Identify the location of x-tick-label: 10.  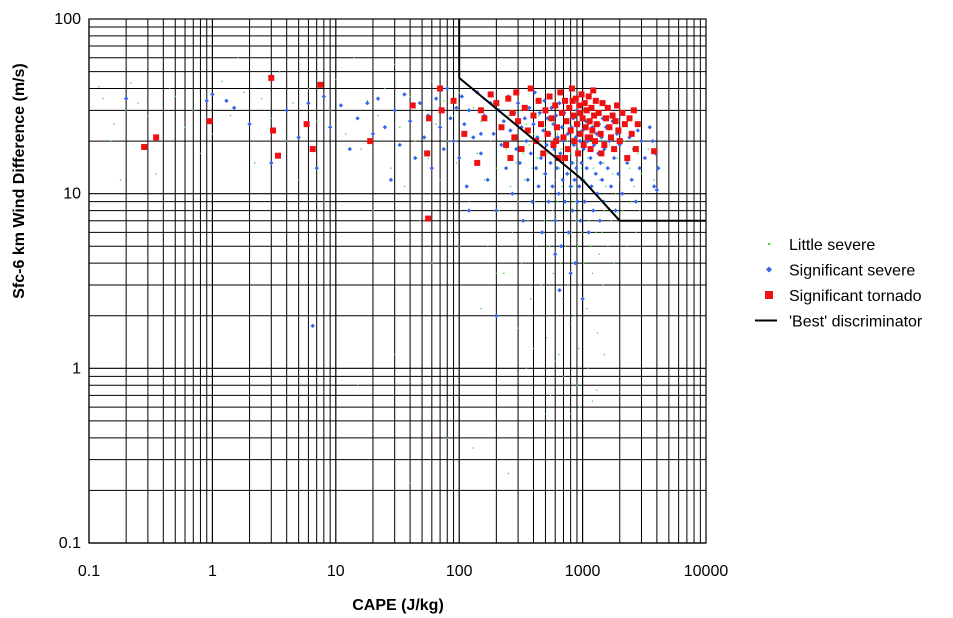
(336, 571).